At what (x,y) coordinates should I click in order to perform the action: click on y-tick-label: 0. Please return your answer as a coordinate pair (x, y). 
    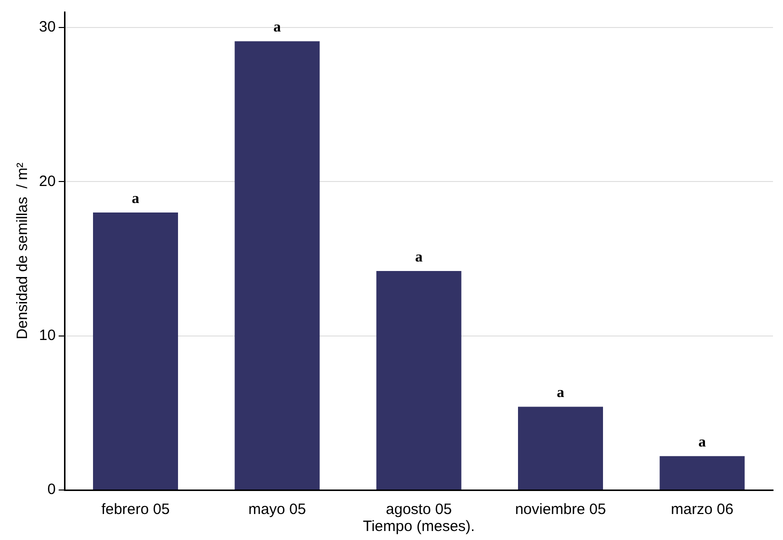
    Looking at the image, I should click on (51, 489).